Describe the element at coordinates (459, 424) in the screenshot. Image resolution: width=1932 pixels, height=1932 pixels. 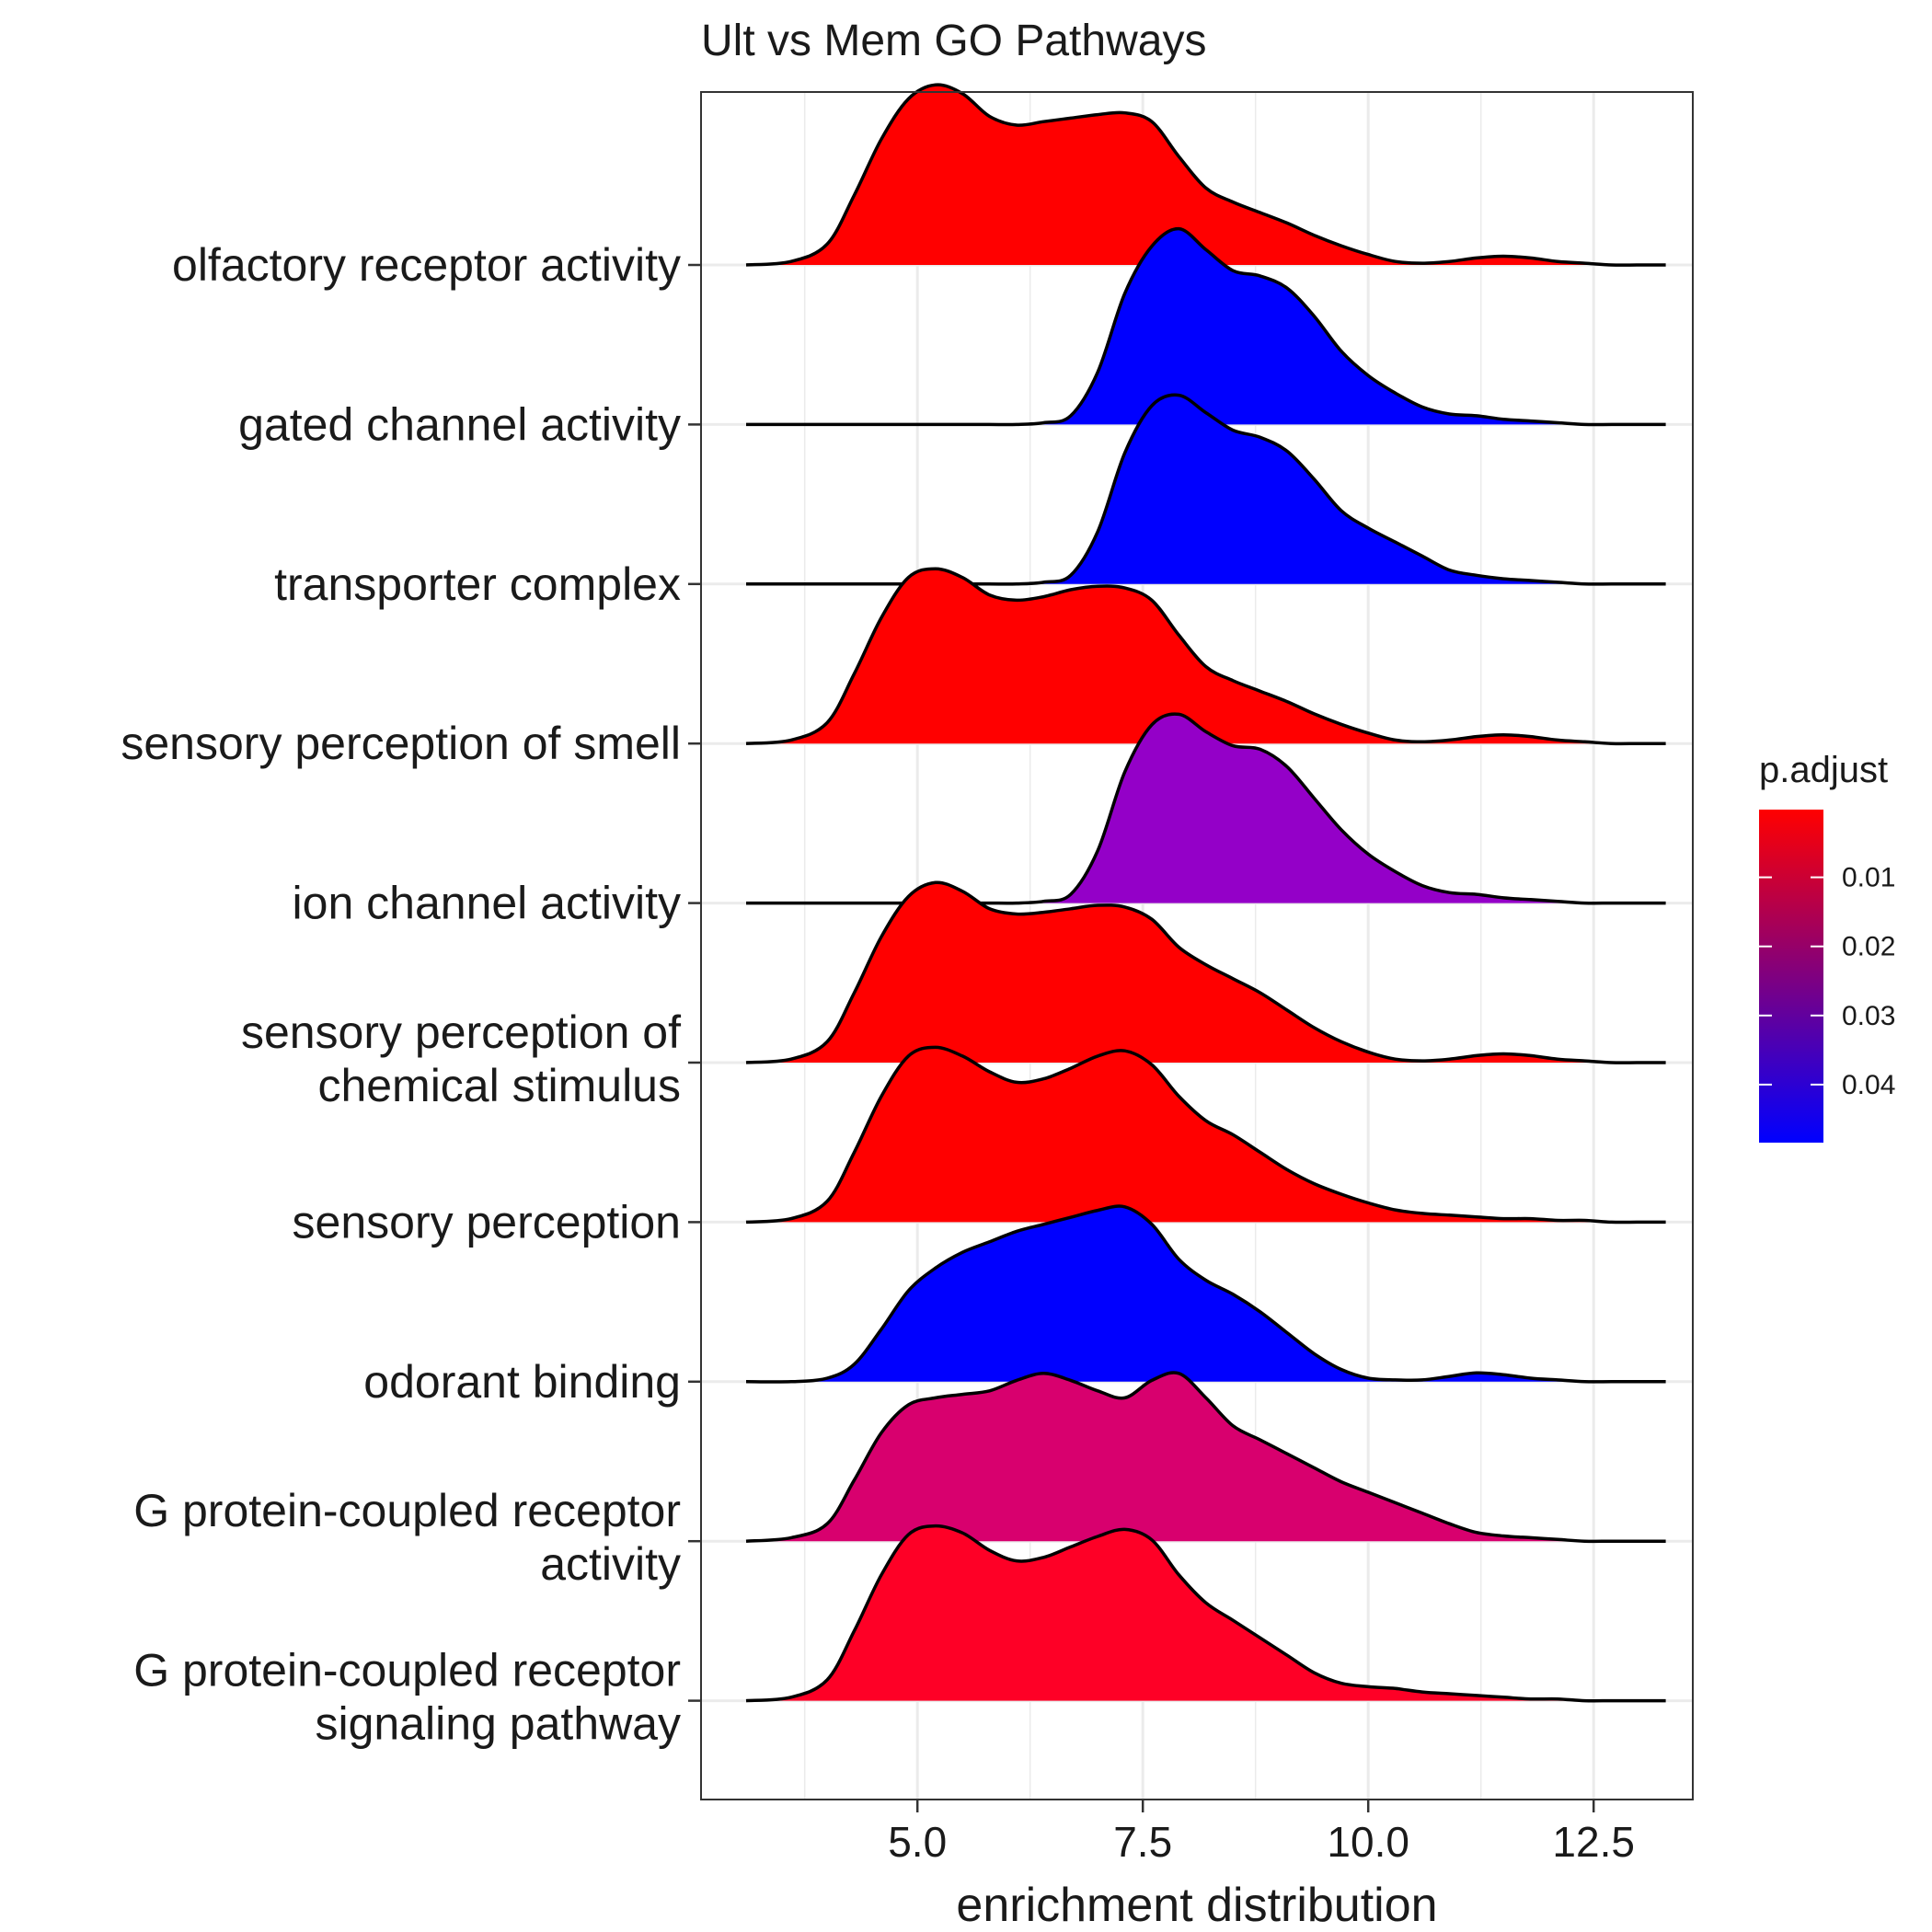
I see `y-tick-label: gated channel activity` at that location.